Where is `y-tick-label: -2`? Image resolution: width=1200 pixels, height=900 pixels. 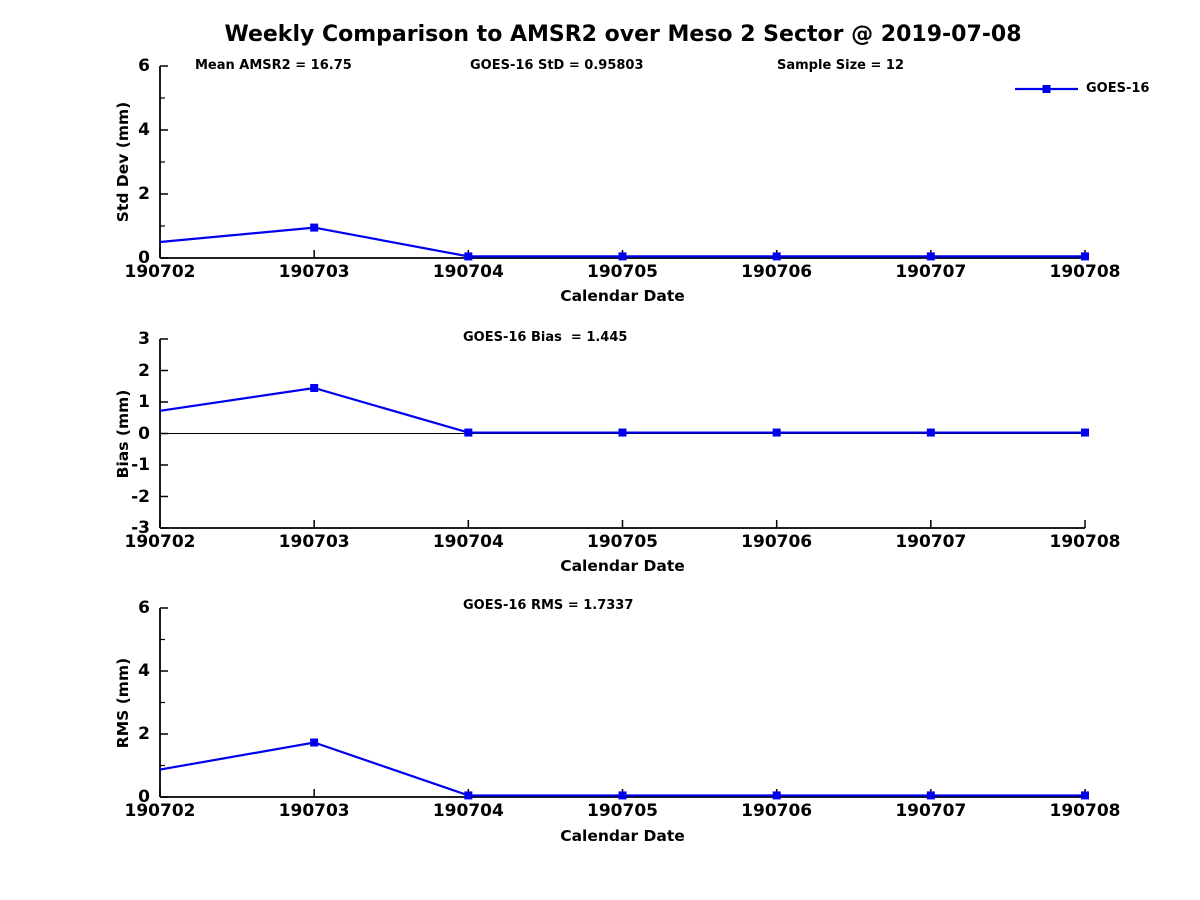 y-tick-label: -2 is located at coordinates (140, 496).